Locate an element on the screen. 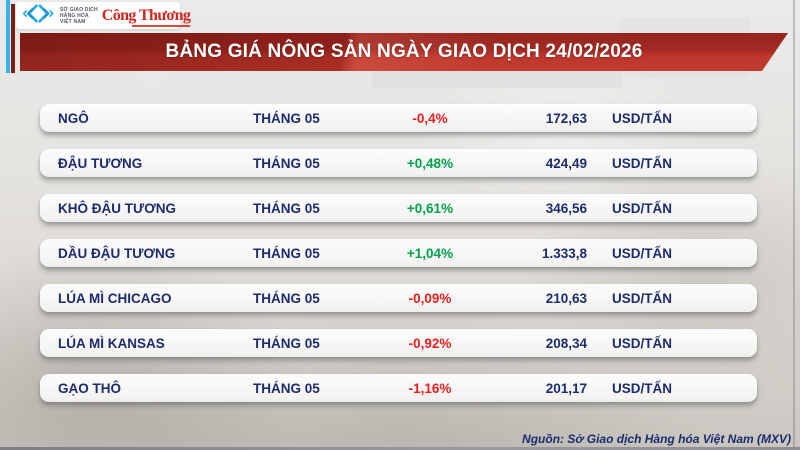 The height and width of the screenshot is (450, 800). mxv-org-name: SỞ GIAO DỊCH HÀNG HÓA VIỆT NAM is located at coordinates (79, 15).